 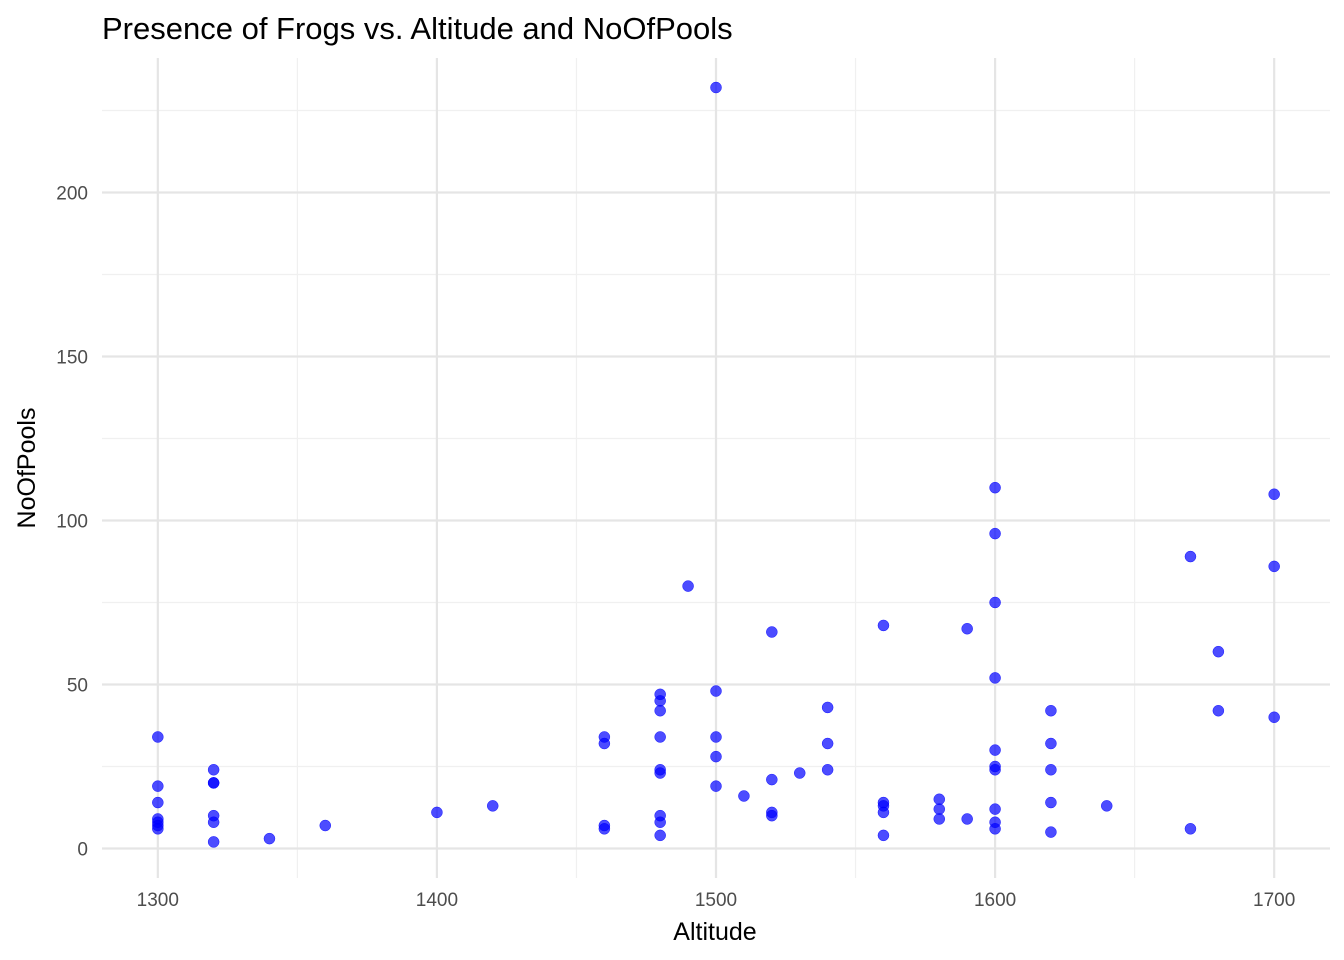 What do you see at coordinates (158, 900) in the screenshot?
I see `x-tick-label: 1300` at bounding box center [158, 900].